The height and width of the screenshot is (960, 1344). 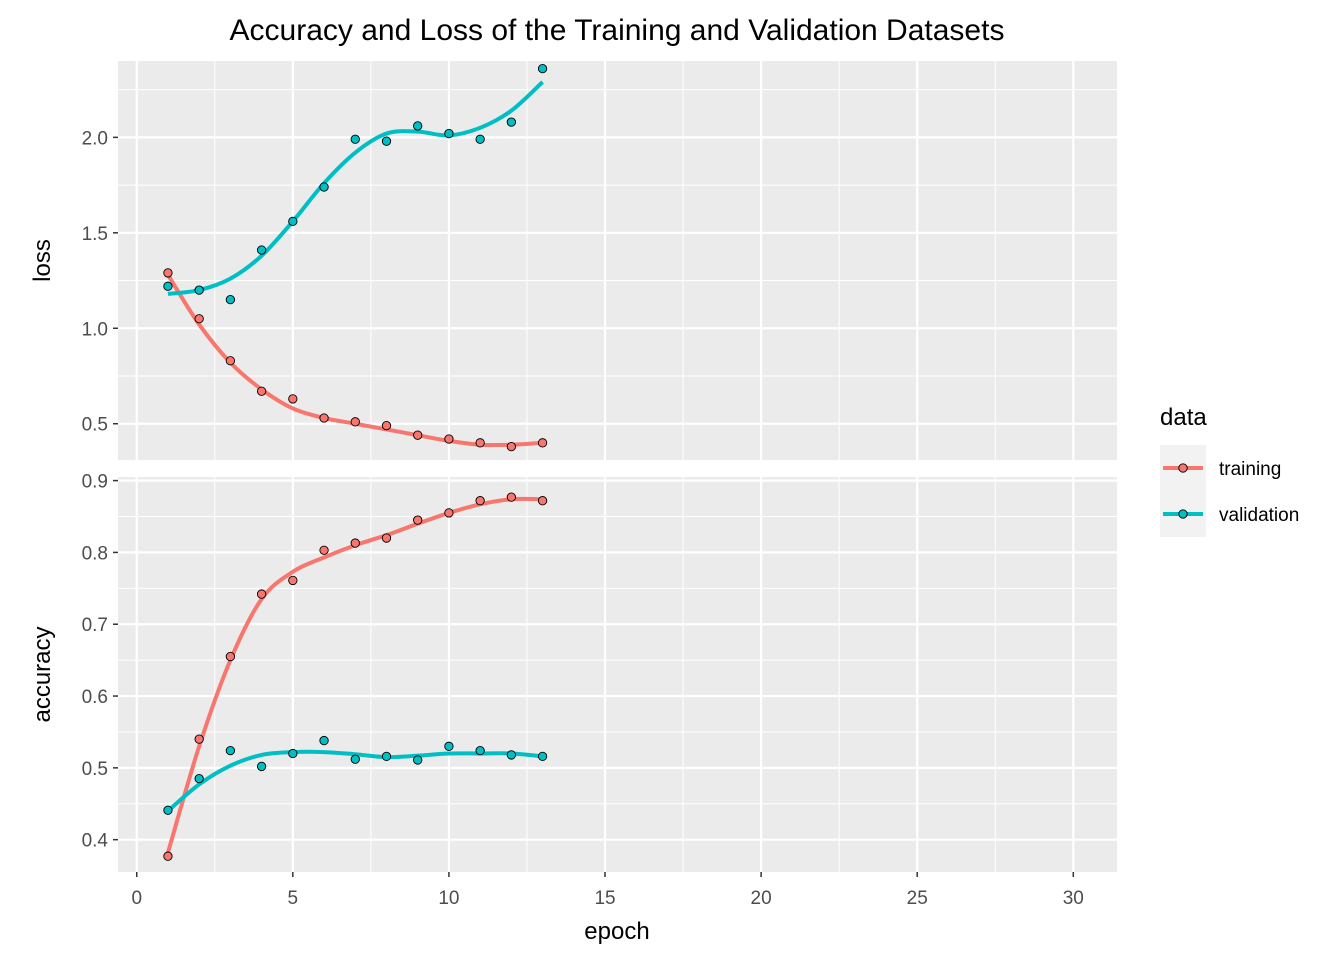 What do you see at coordinates (293, 898) in the screenshot?
I see `x-tick-label: 5` at bounding box center [293, 898].